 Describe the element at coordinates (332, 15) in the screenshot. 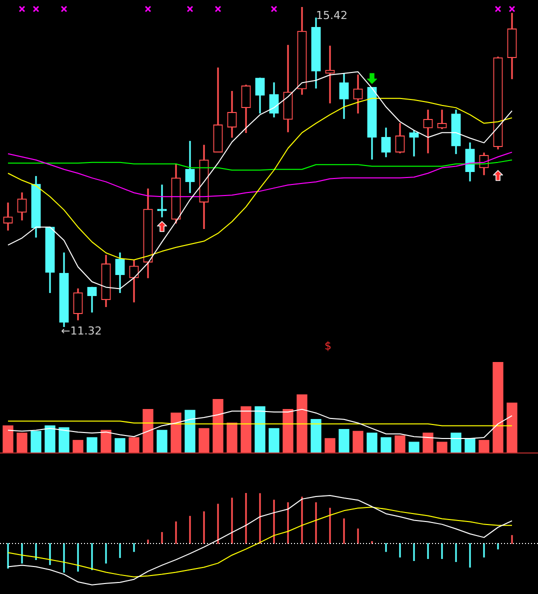

I see `annotation: 15.42` at that location.